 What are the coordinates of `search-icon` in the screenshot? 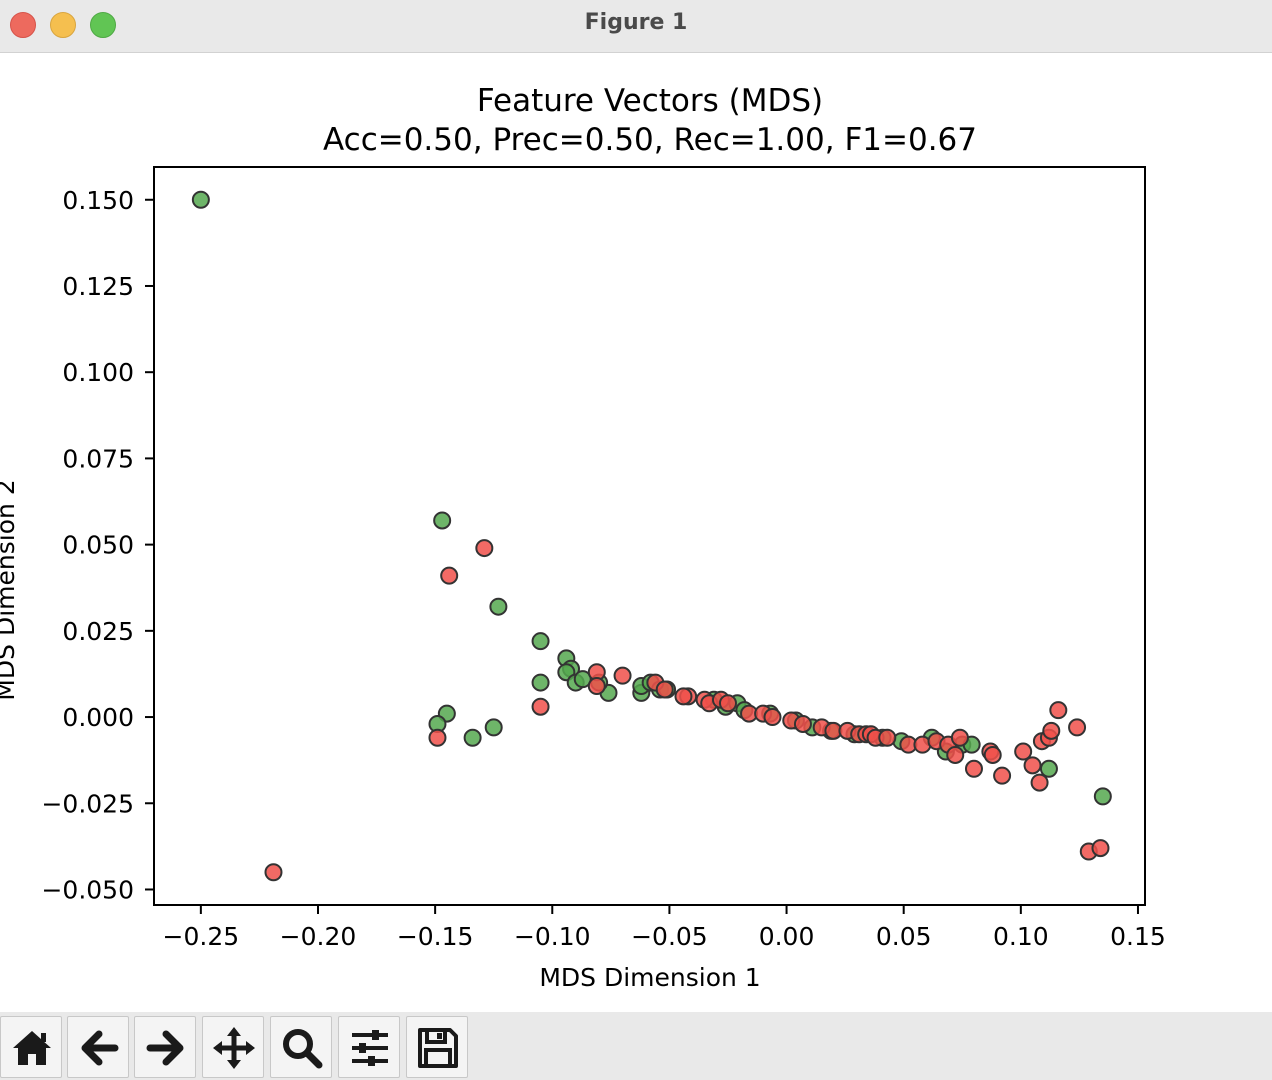 It's located at (303, 1049).